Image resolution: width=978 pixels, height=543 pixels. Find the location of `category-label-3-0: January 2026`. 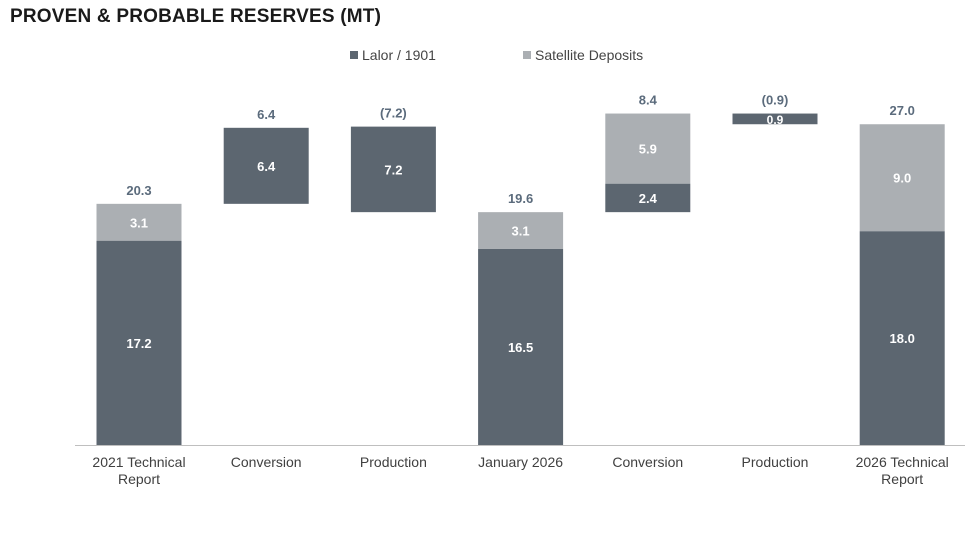

category-label-3-0: January 2026 is located at coordinates (520, 462).